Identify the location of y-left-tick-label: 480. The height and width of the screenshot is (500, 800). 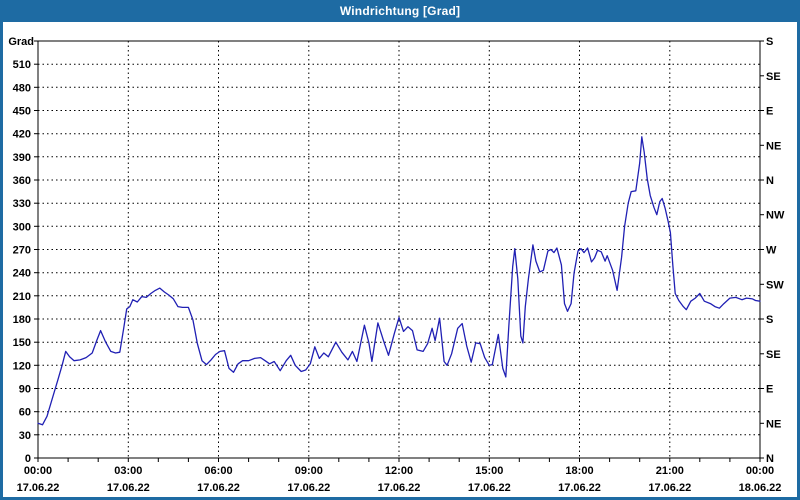
(22, 88).